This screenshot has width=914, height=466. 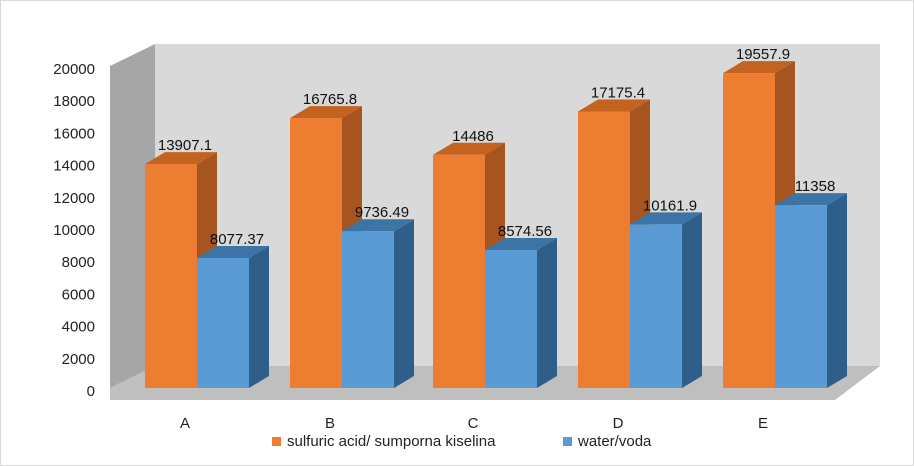 What do you see at coordinates (74, 198) in the screenshot?
I see `y-tick-label: 12000` at bounding box center [74, 198].